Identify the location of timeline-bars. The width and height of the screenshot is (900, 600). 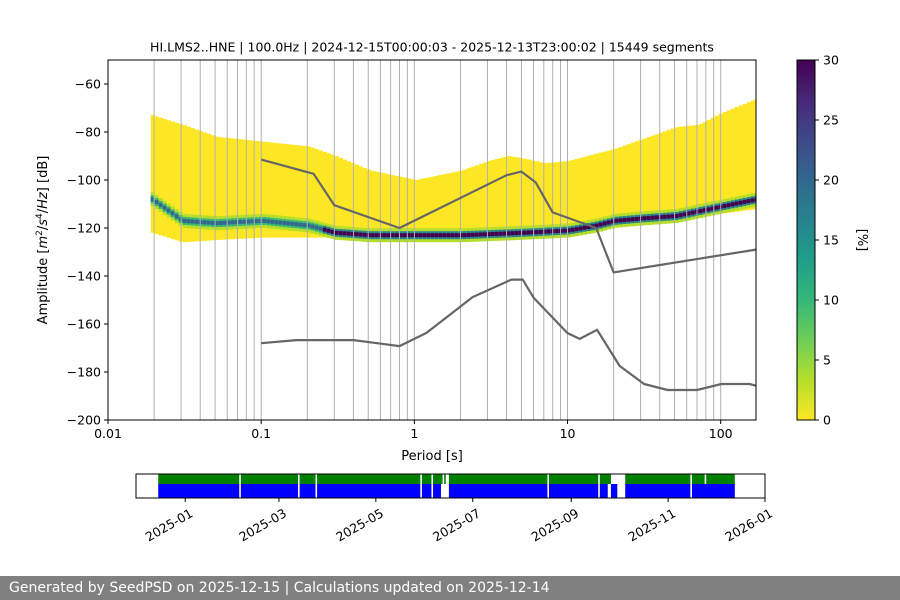
(446, 486).